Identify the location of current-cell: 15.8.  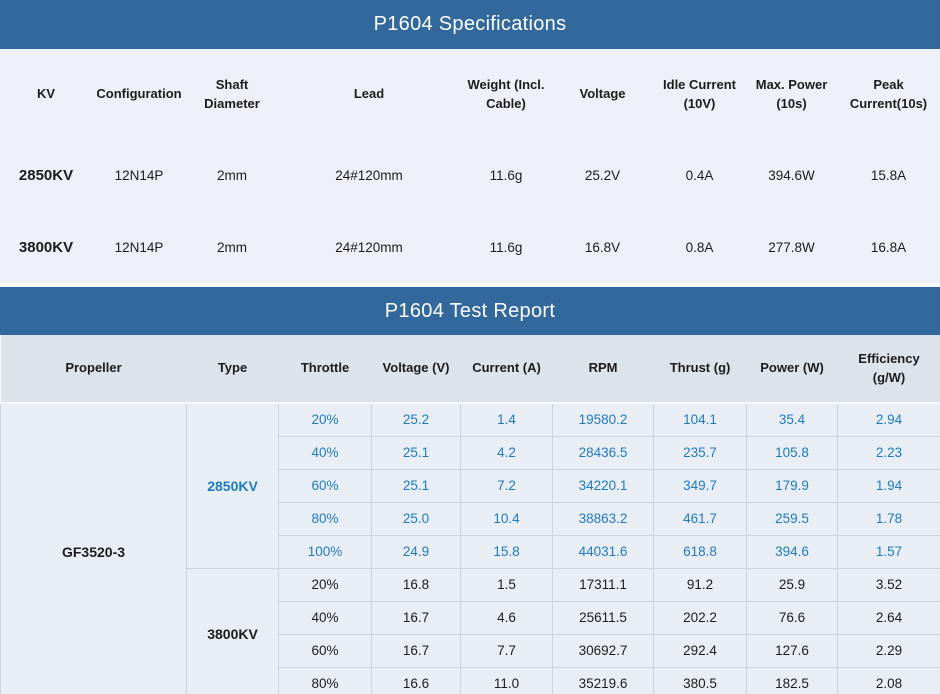
(507, 551).